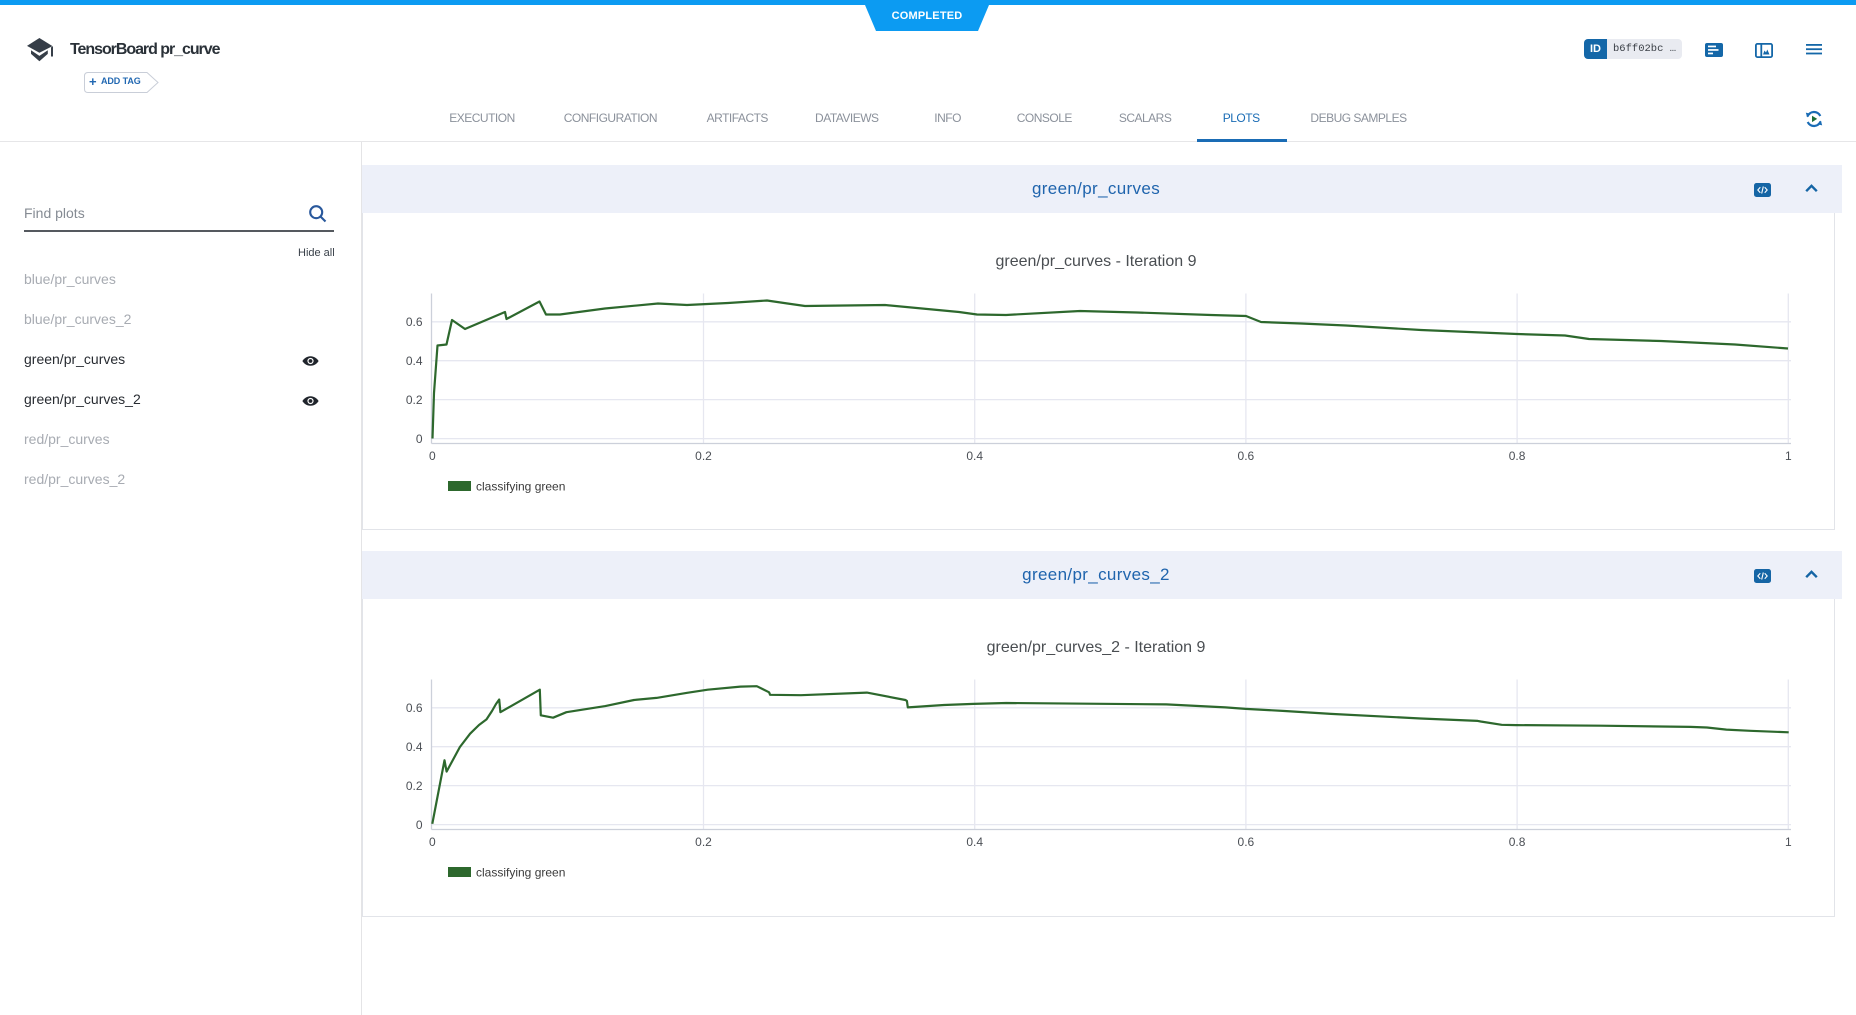 Image resolution: width=1856 pixels, height=1015 pixels. I want to click on svg-text: green/pr_curves - Iteration 9, so click(1096, 261).